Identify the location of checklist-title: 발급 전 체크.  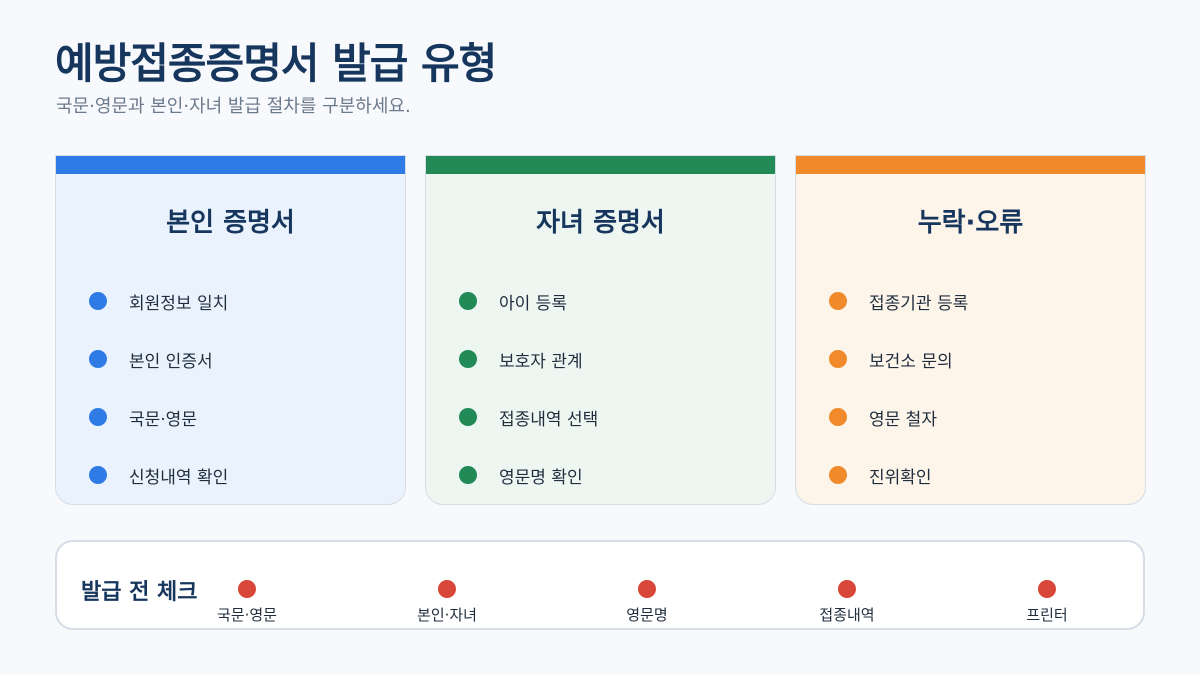
(139, 592).